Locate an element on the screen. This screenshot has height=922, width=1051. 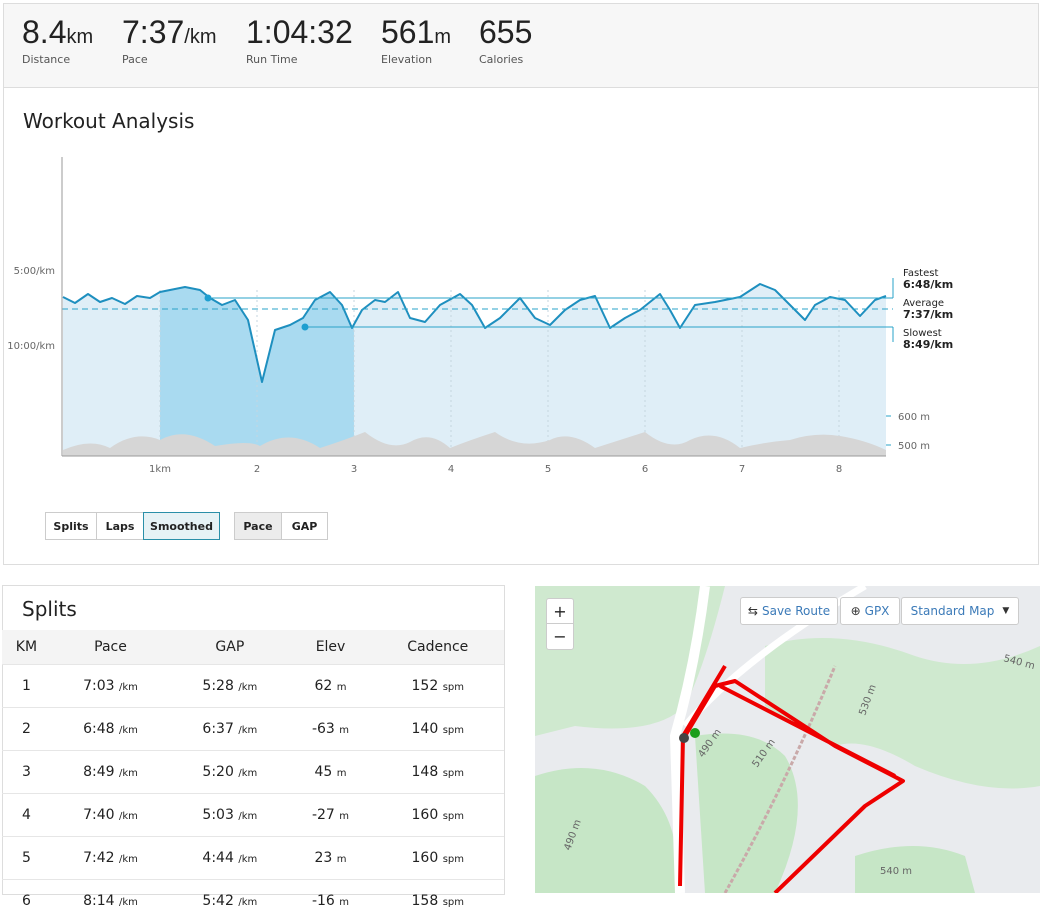
contour-label: 540 m is located at coordinates (896, 871).